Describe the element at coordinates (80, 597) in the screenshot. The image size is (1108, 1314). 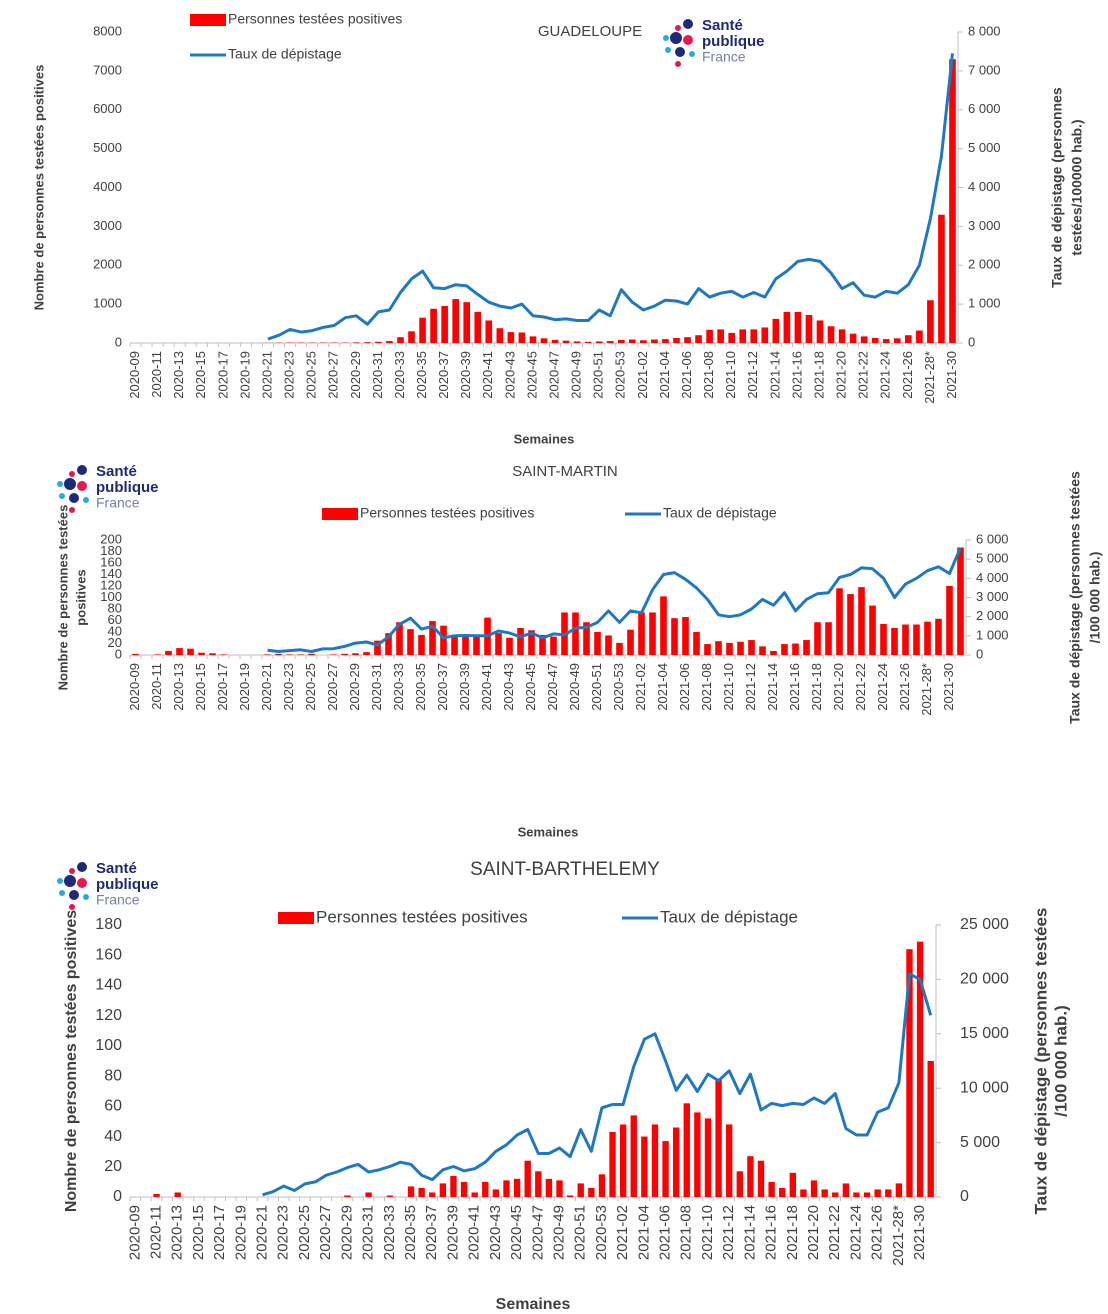
I see `y-axis-title: positives` at that location.